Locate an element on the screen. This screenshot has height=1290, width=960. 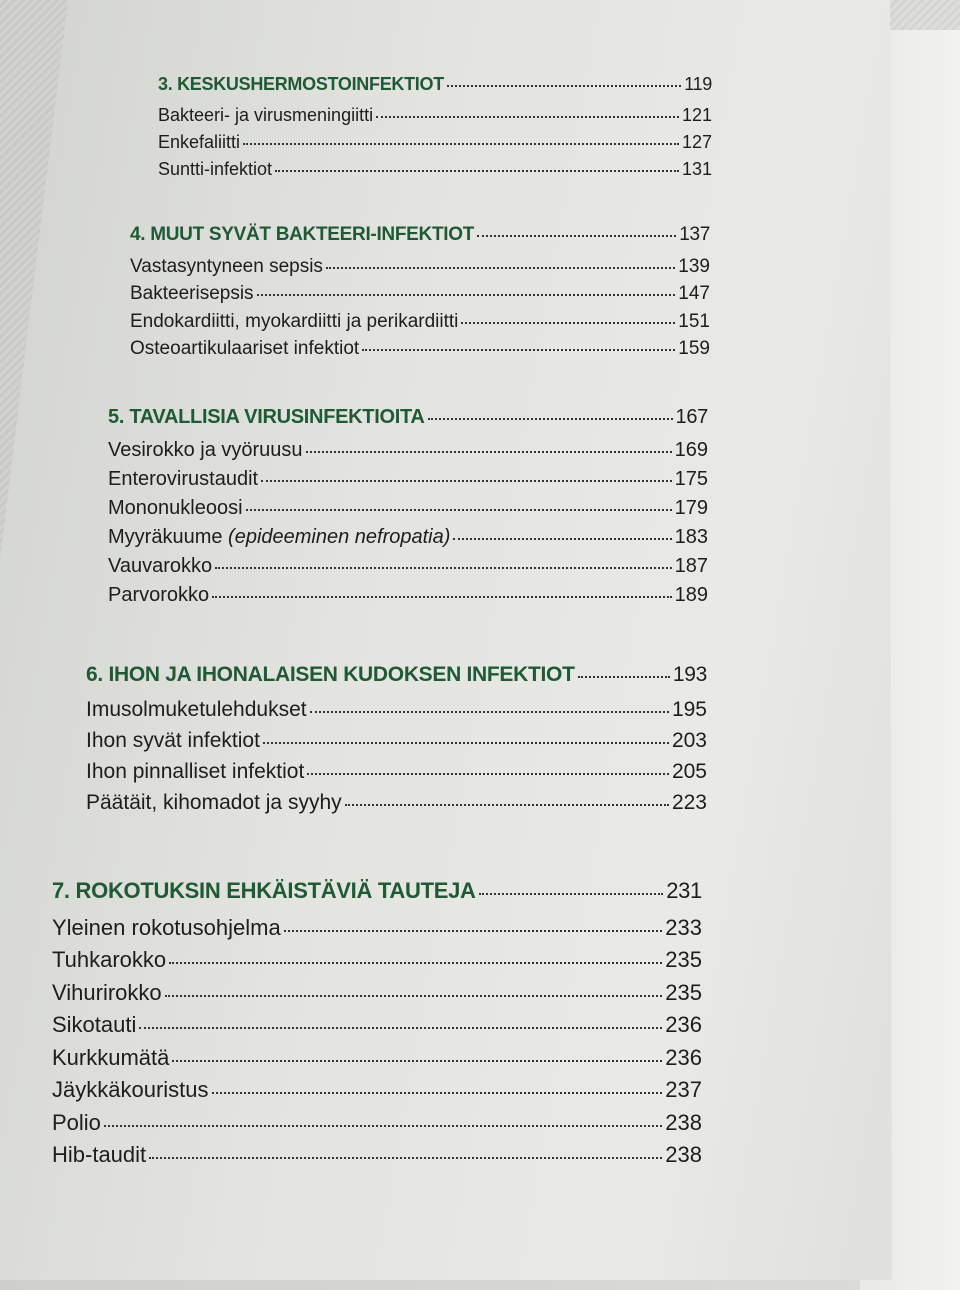
entry-title: Parvorokko is located at coordinates (158, 595).